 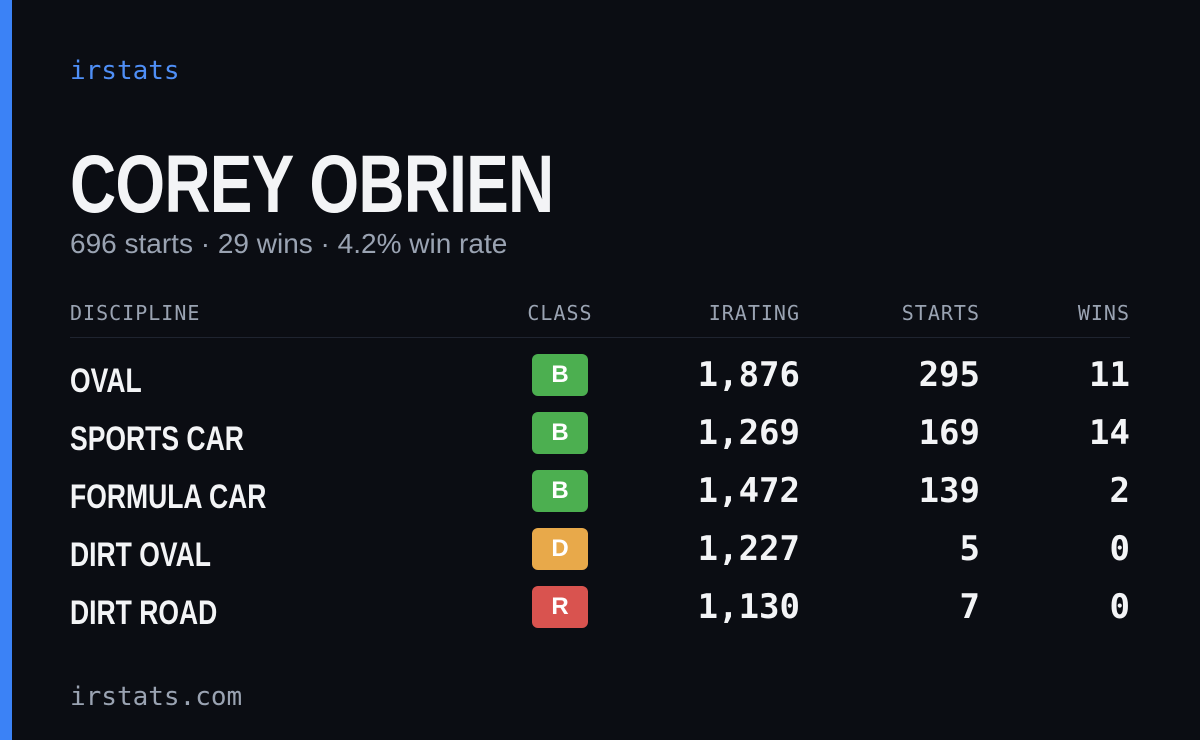 What do you see at coordinates (106, 381) in the screenshot?
I see `discipline: OVAL` at bounding box center [106, 381].